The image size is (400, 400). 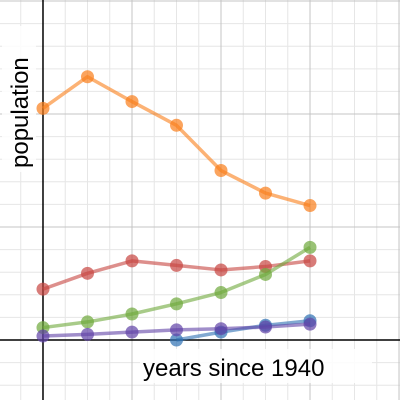 I want to click on x-axis-label: years since 1940, so click(x=233, y=368).